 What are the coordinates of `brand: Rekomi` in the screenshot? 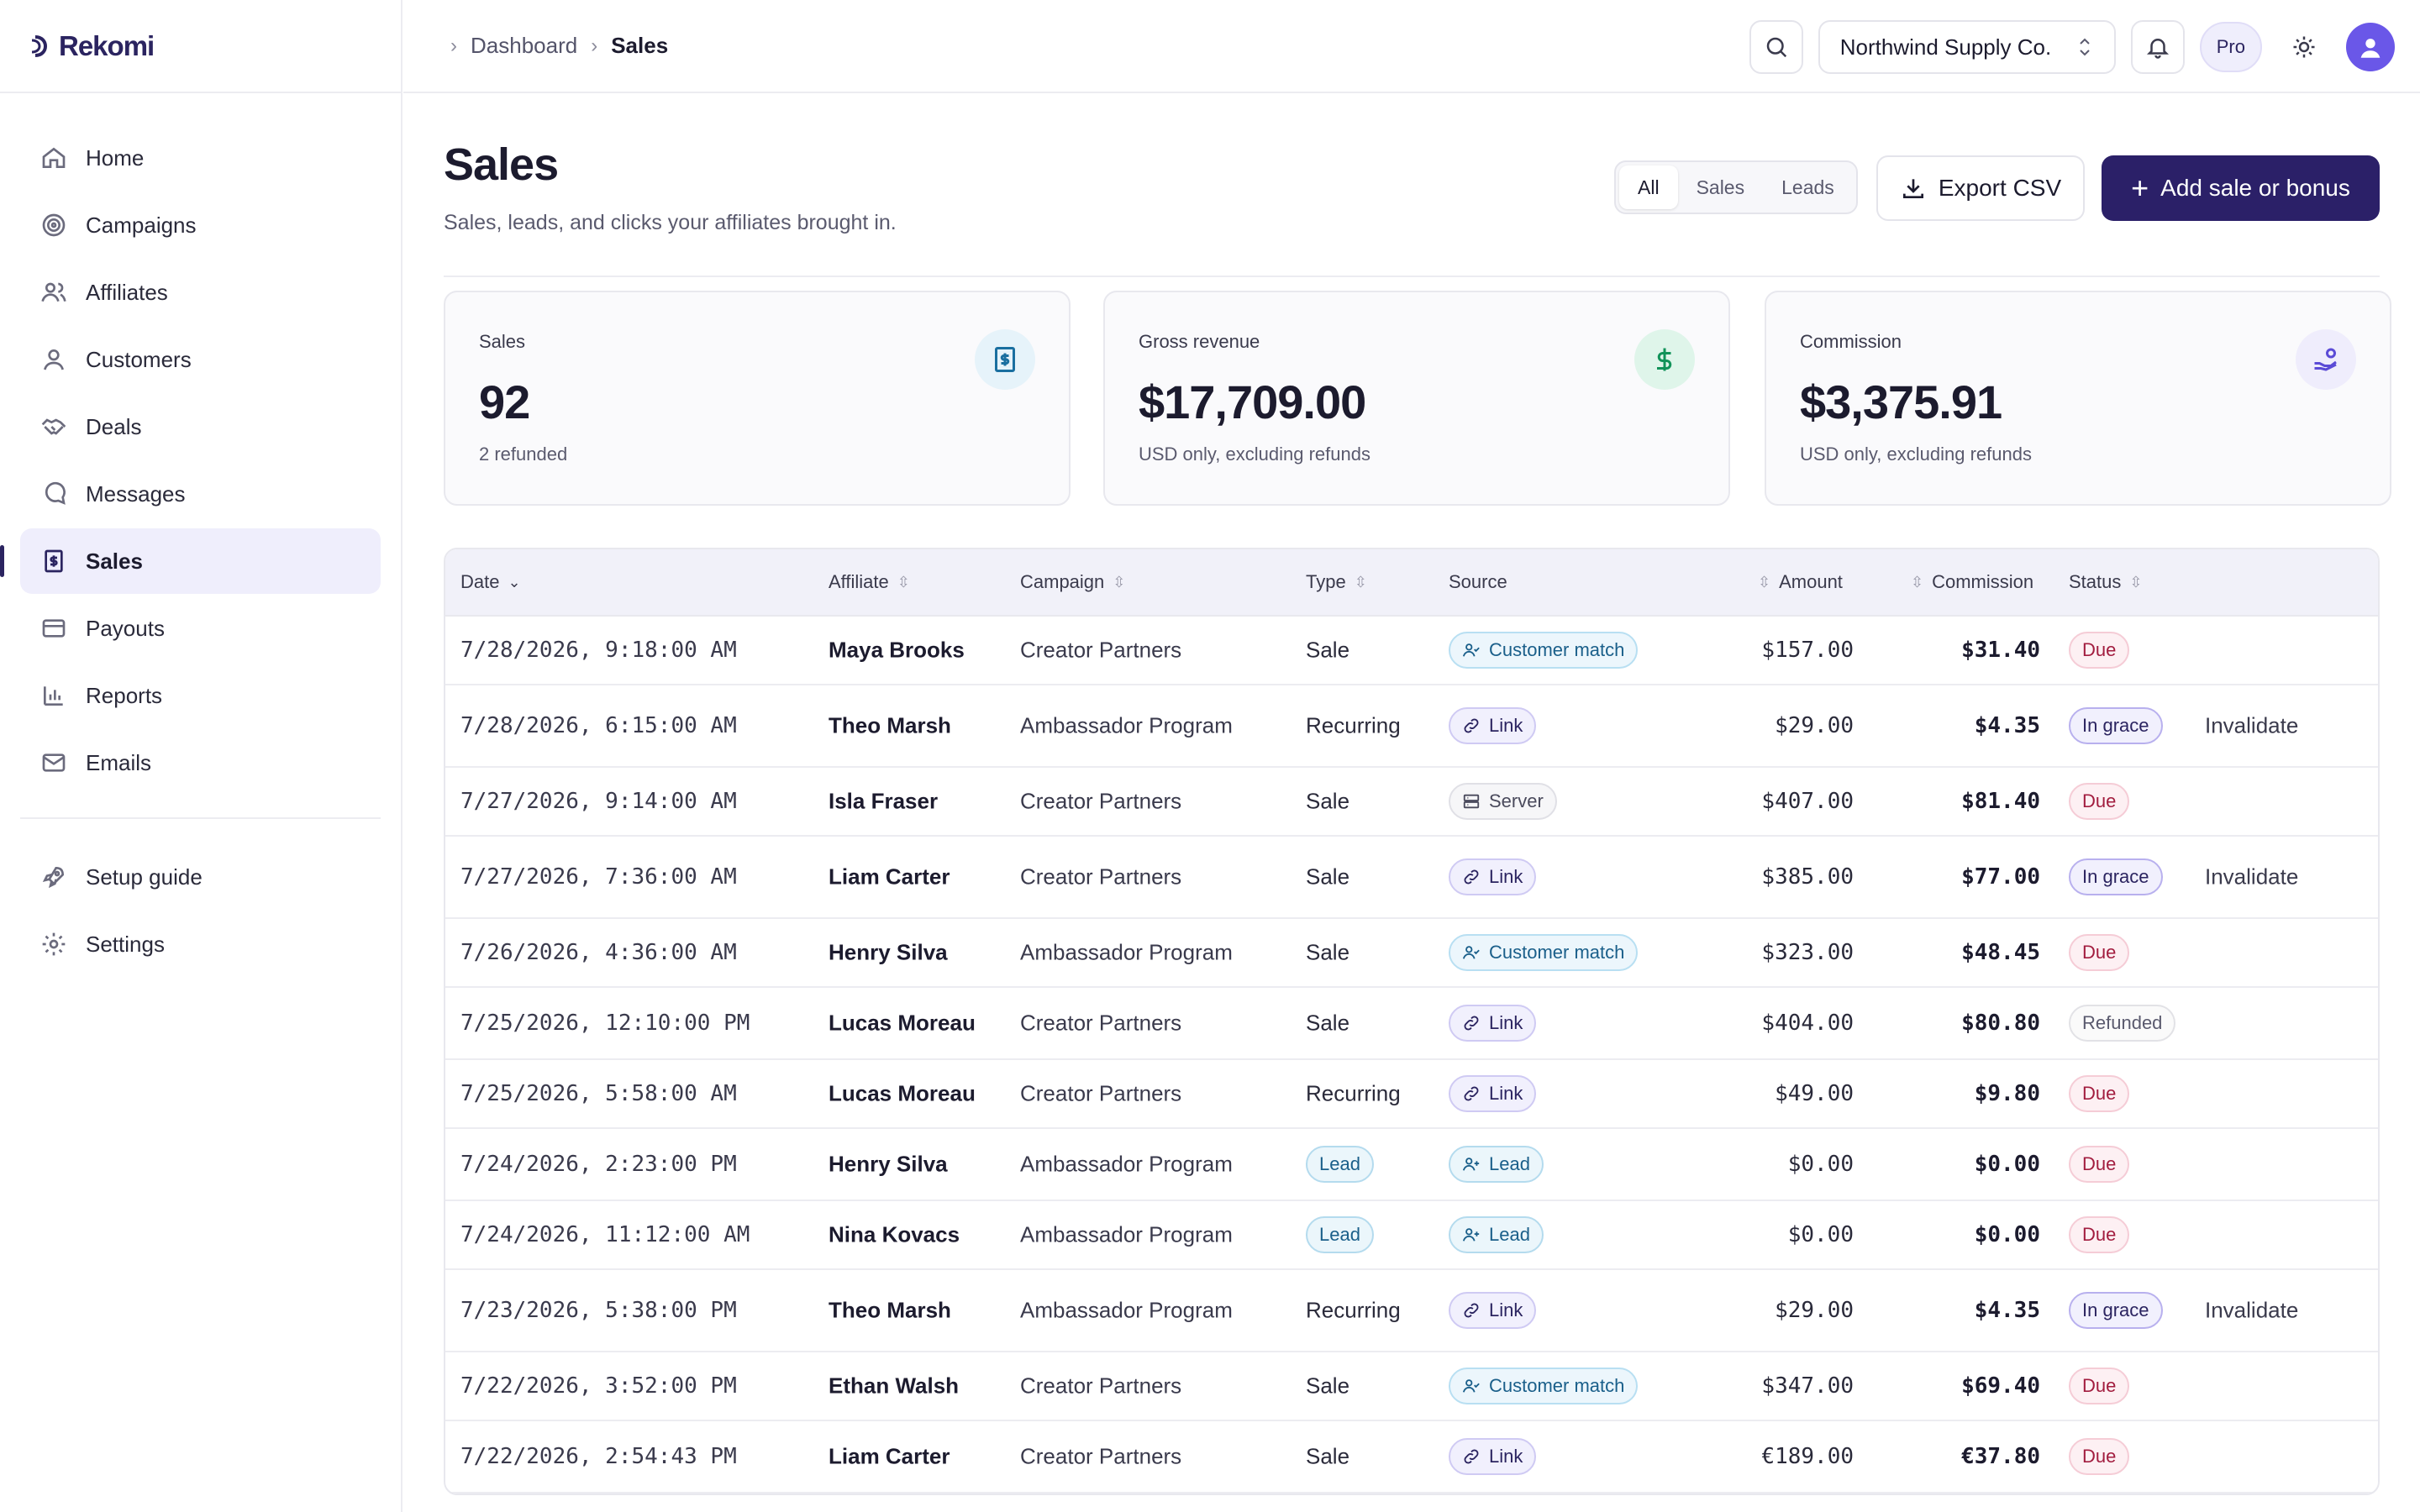 It's located at (200, 46).